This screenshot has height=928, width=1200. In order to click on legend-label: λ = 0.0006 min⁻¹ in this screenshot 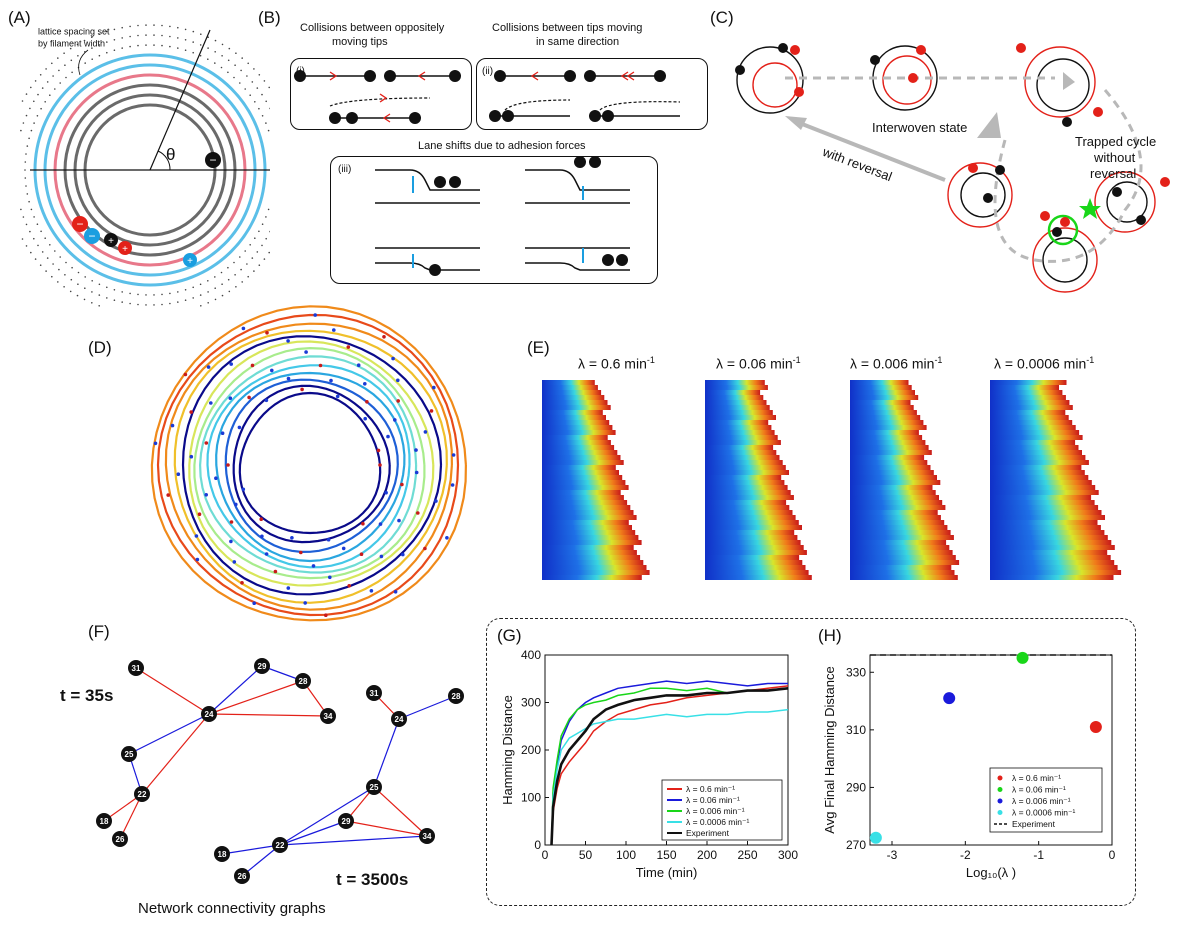, I will do `click(1043, 813)`.